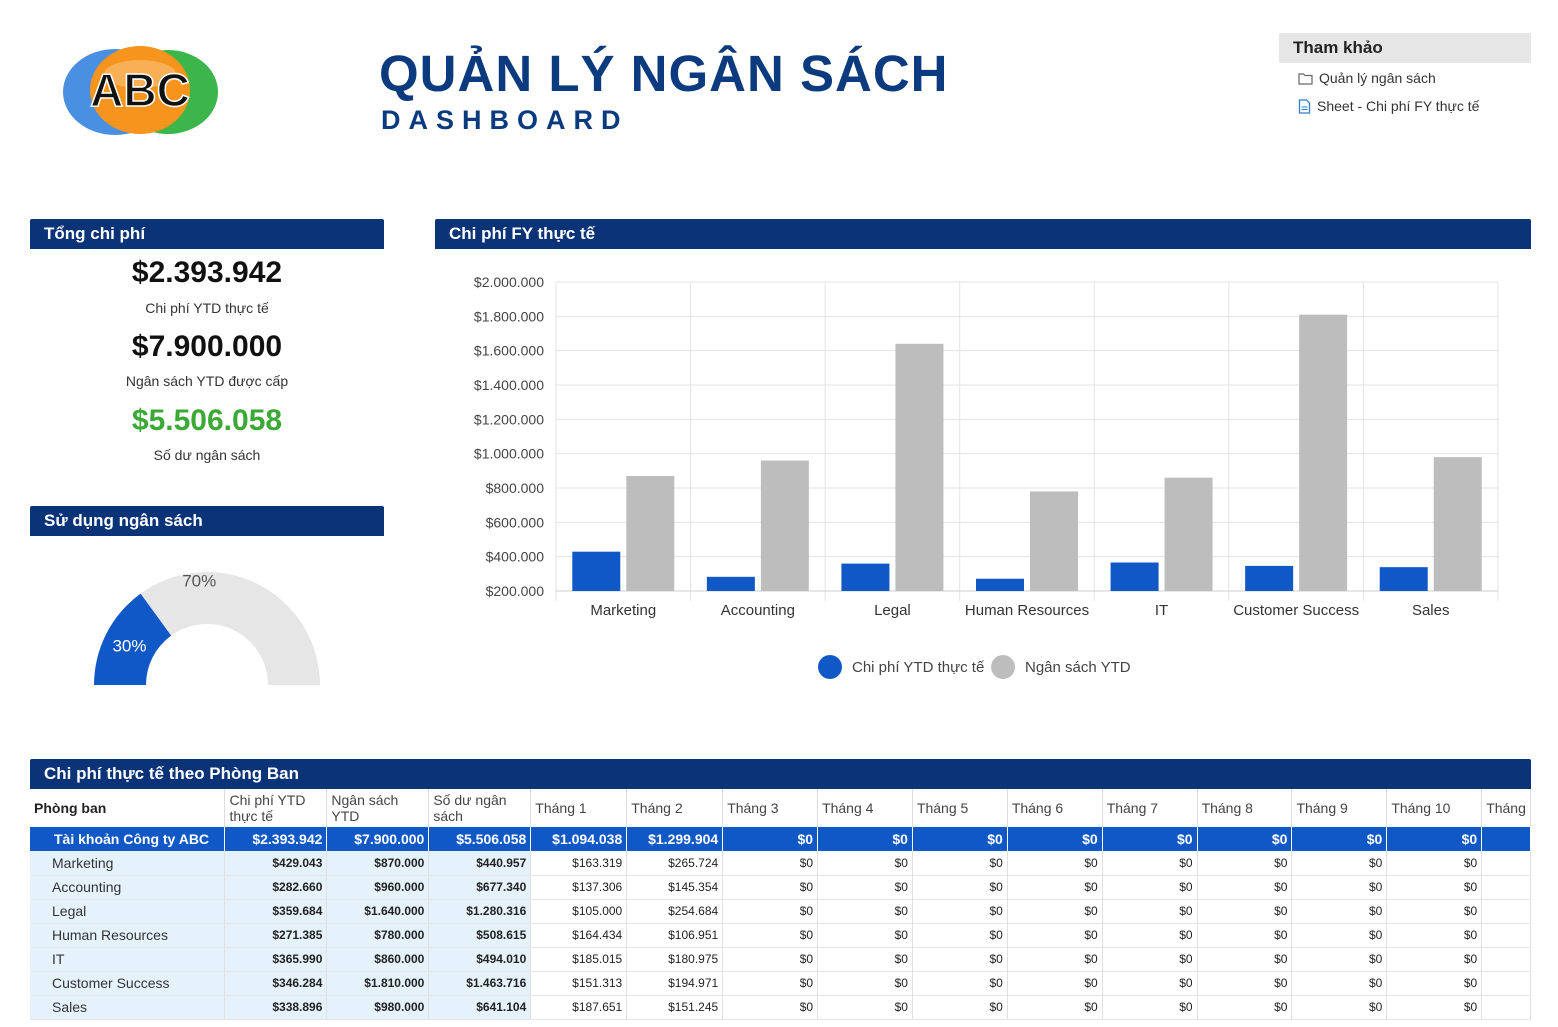 This screenshot has width=1558, height=1027. Describe the element at coordinates (276, 935) in the screenshot. I see `value-cell: $271.385` at that location.